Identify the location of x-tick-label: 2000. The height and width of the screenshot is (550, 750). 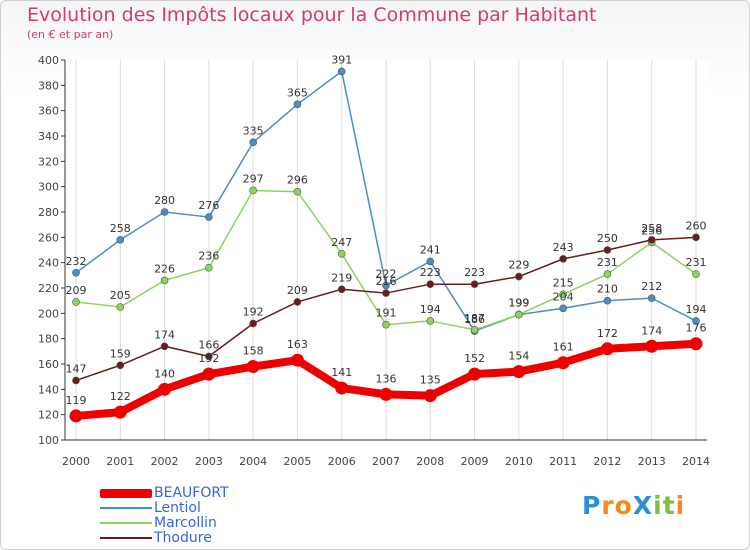
(76, 461).